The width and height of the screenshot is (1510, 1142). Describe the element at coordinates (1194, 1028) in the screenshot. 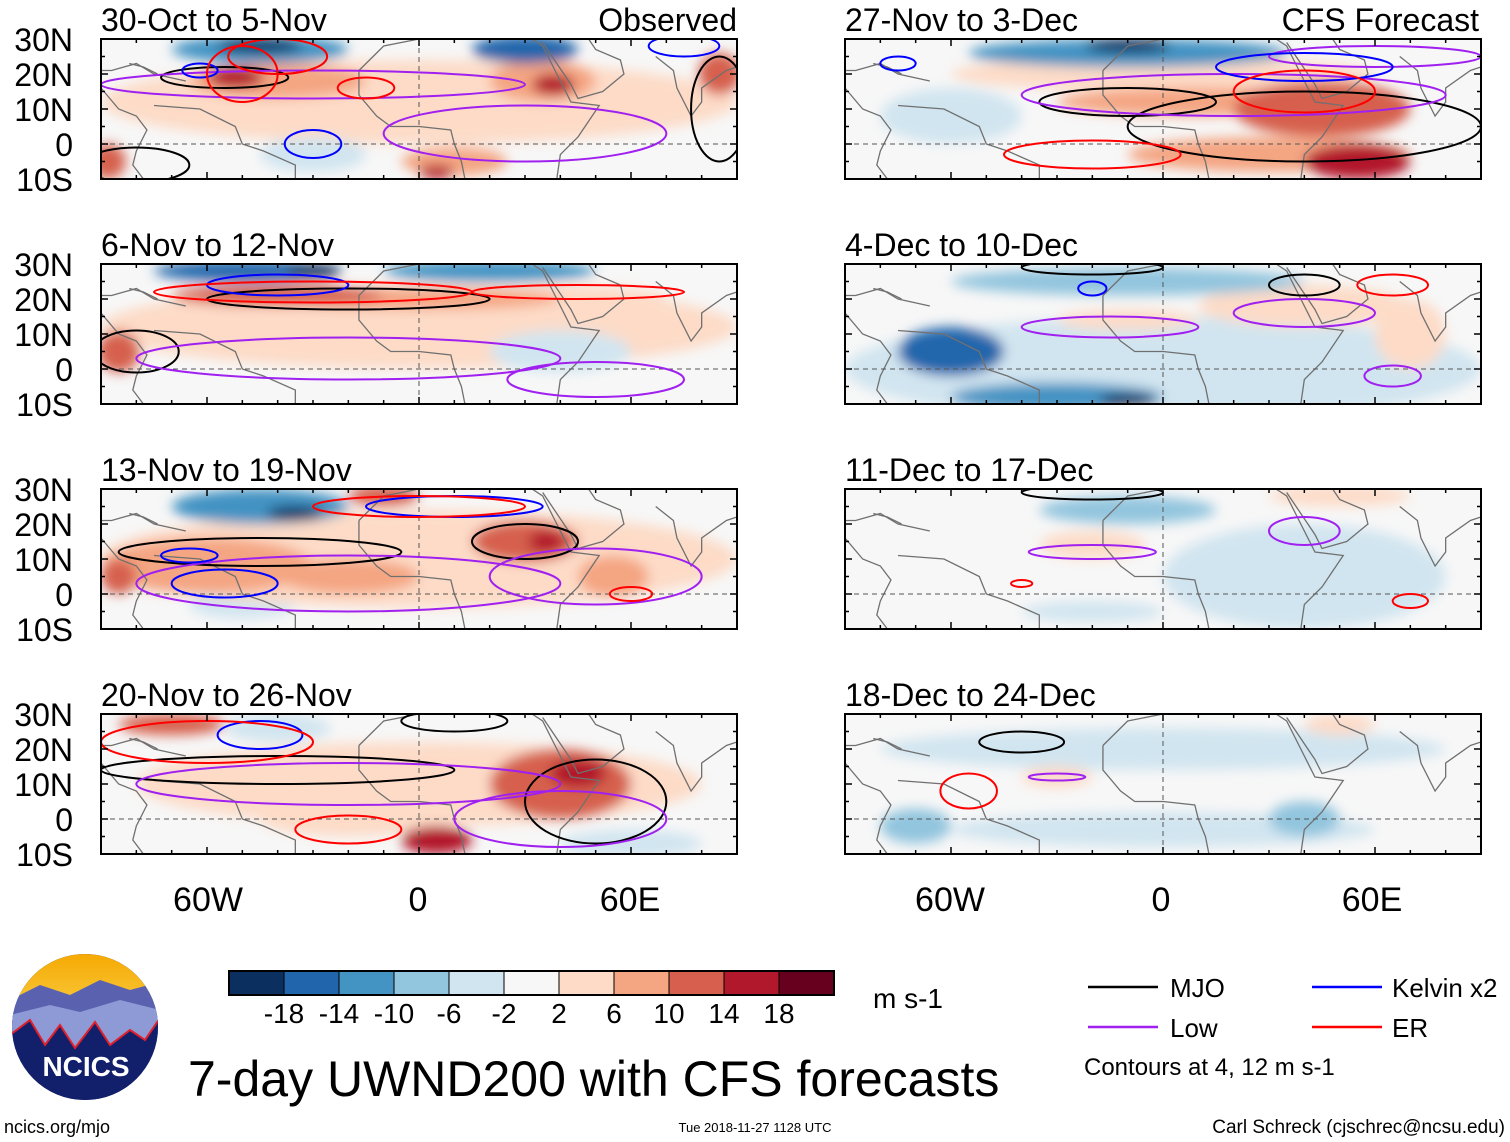

I see `legend-label-low: Low` at that location.